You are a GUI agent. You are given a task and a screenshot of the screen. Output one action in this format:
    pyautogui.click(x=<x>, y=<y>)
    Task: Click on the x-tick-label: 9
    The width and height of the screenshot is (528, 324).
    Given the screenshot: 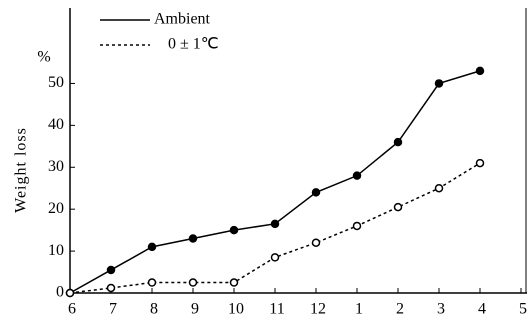 What is the action you would take?
    pyautogui.click(x=195, y=309)
    